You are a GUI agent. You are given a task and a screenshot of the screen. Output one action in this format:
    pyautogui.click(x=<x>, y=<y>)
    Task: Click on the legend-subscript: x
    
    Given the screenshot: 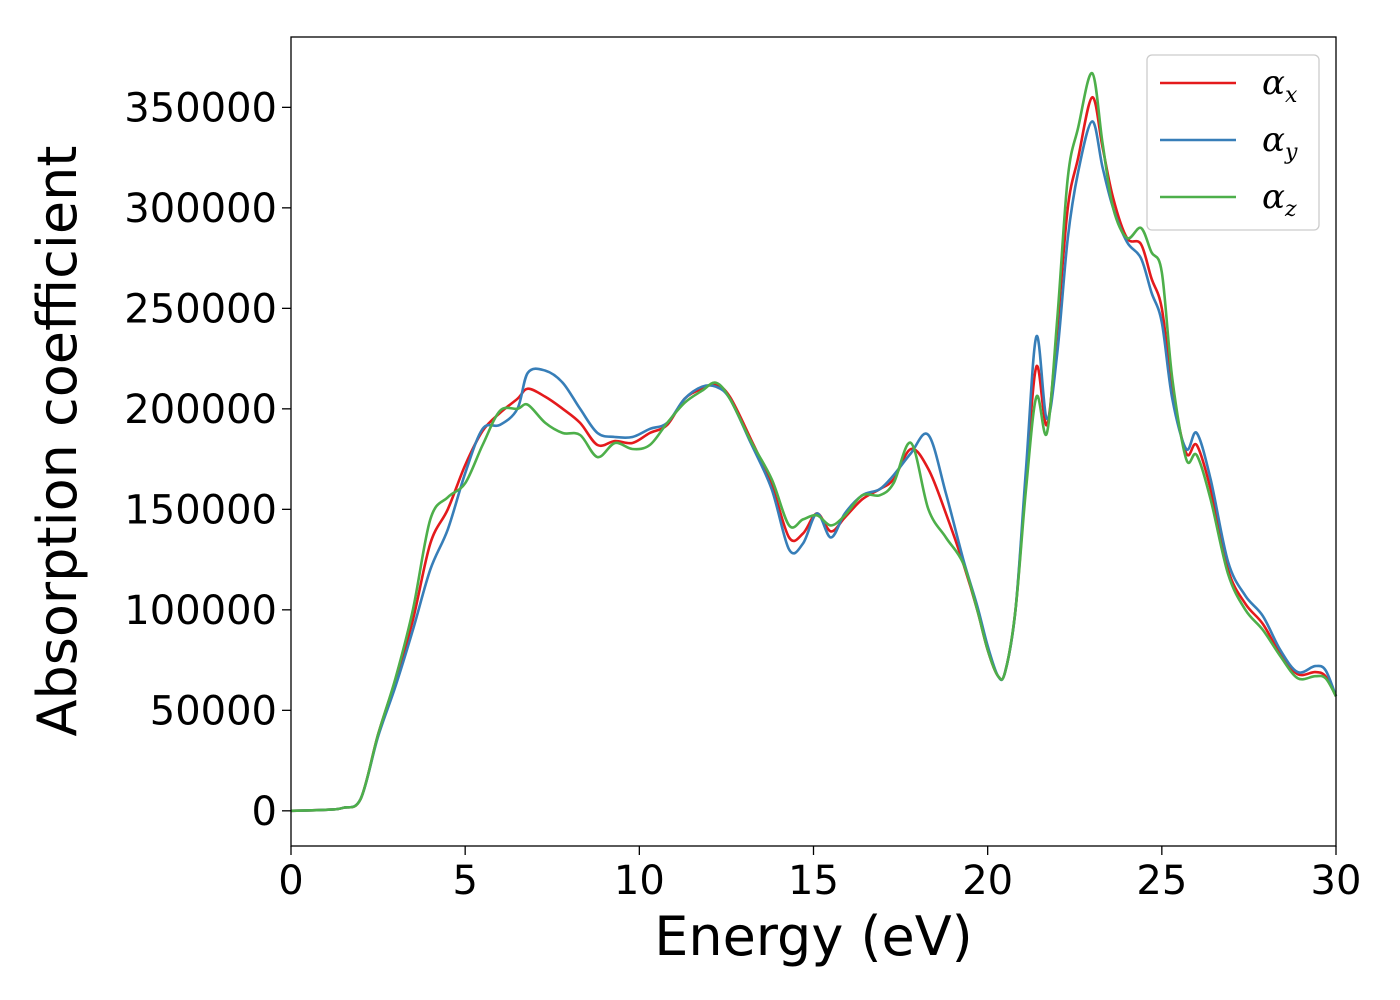 What is the action you would take?
    pyautogui.click(x=1291, y=95)
    